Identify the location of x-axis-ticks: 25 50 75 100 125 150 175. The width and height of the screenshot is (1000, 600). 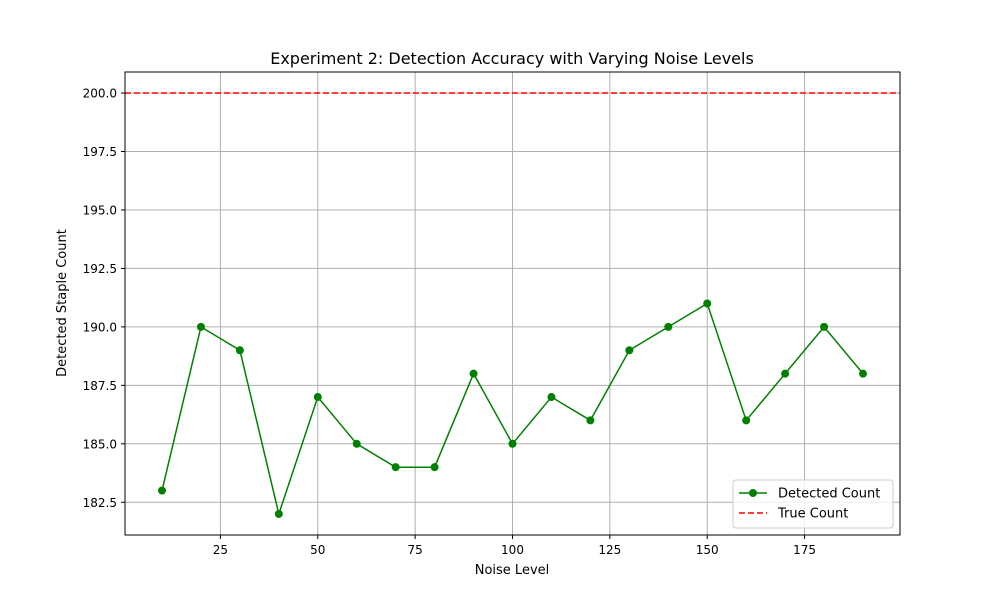
(514, 546).